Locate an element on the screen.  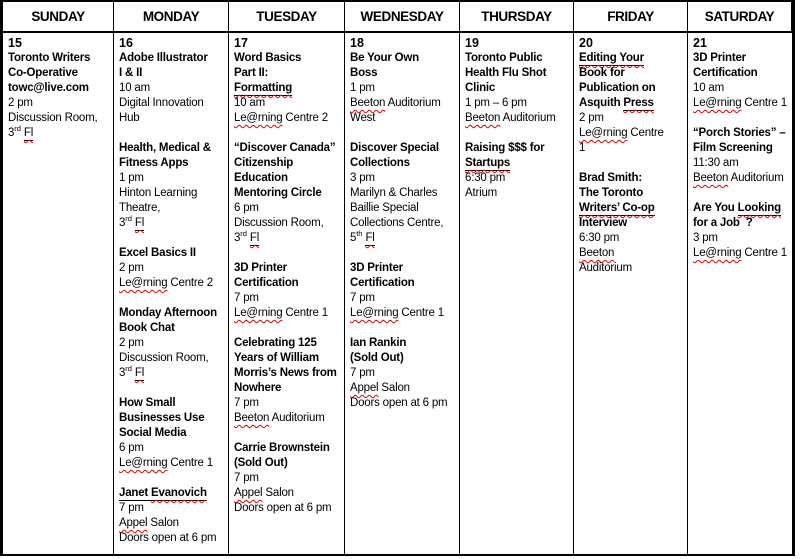
text-segment: Social Media is located at coordinates (153, 433).